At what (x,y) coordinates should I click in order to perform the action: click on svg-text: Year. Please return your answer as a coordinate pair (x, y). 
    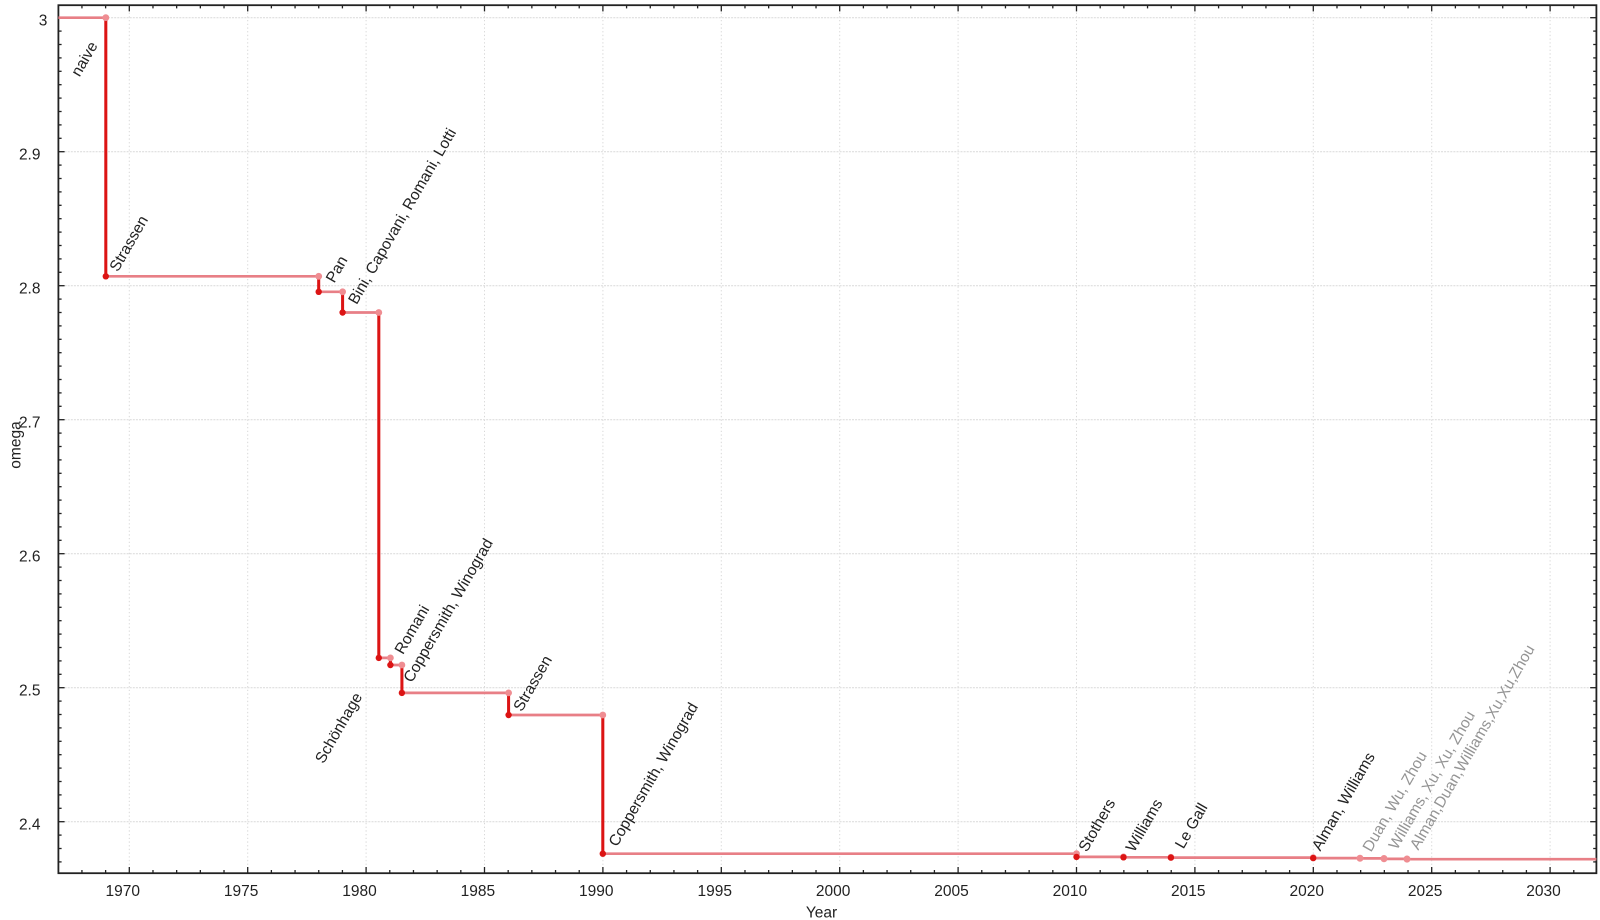
    Looking at the image, I should click on (821, 912).